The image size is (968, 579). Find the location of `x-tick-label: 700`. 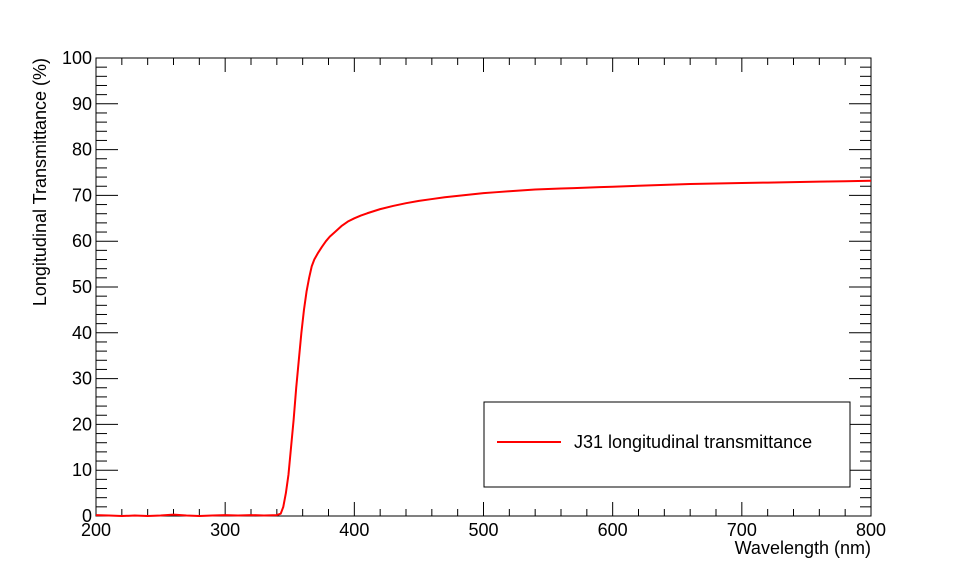

x-tick-label: 700 is located at coordinates (742, 530).